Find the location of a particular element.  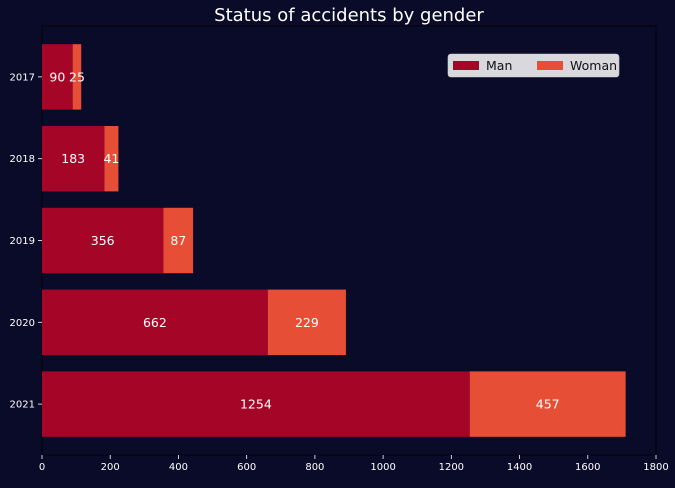

legend-box is located at coordinates (533, 65).